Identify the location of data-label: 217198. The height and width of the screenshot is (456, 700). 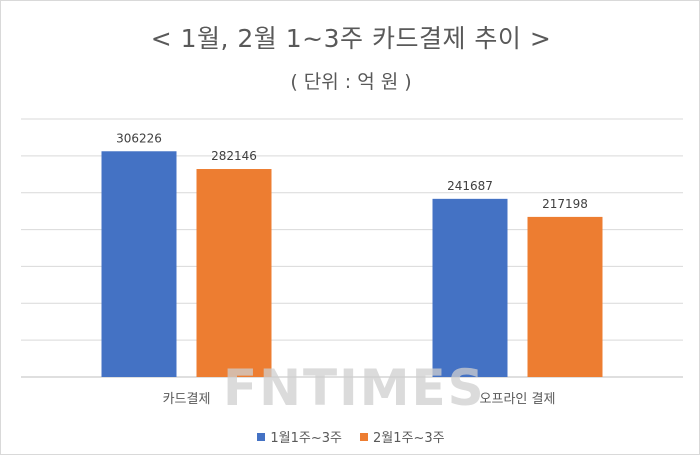
(565, 204).